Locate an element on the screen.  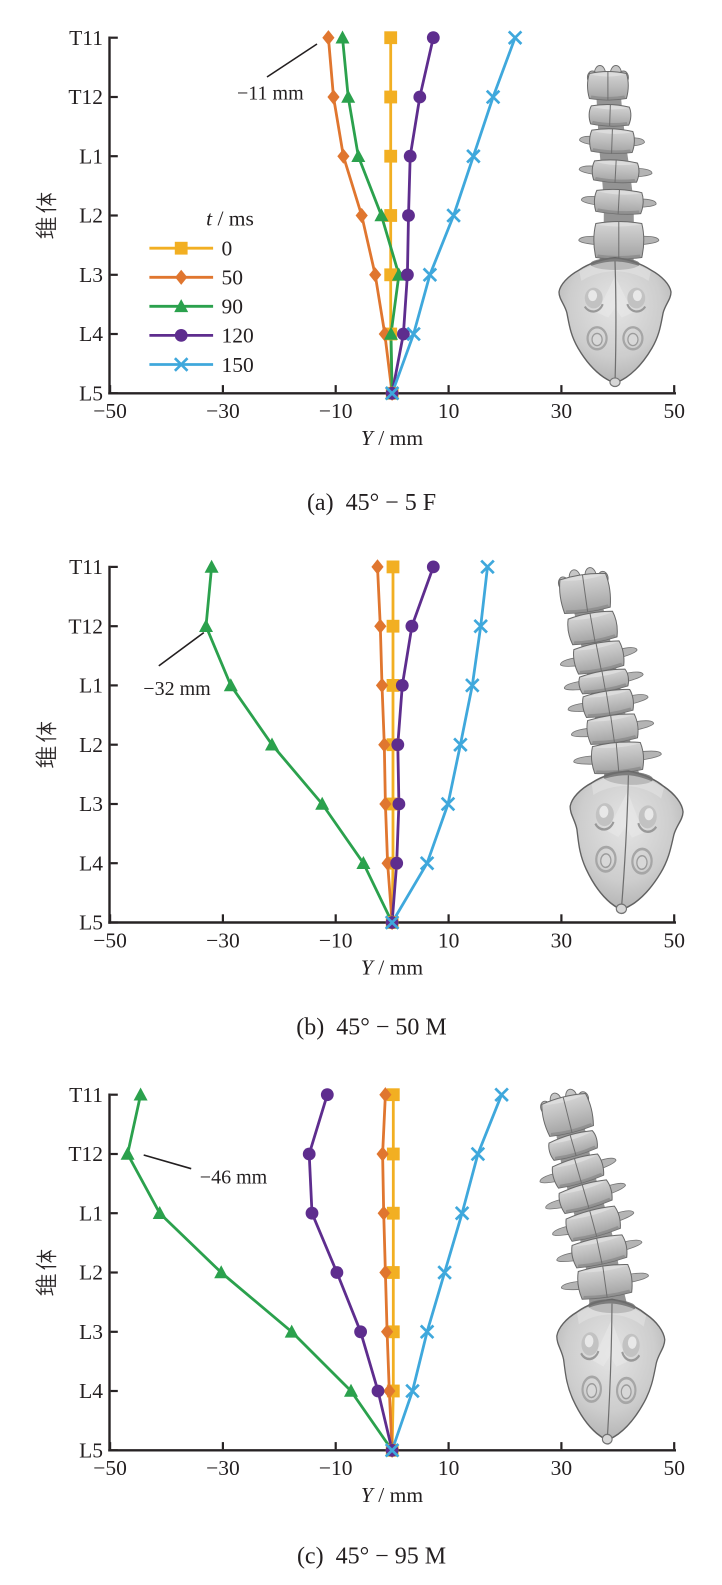
svg-text: (a) 45° − 5 F is located at coordinates (371, 503).